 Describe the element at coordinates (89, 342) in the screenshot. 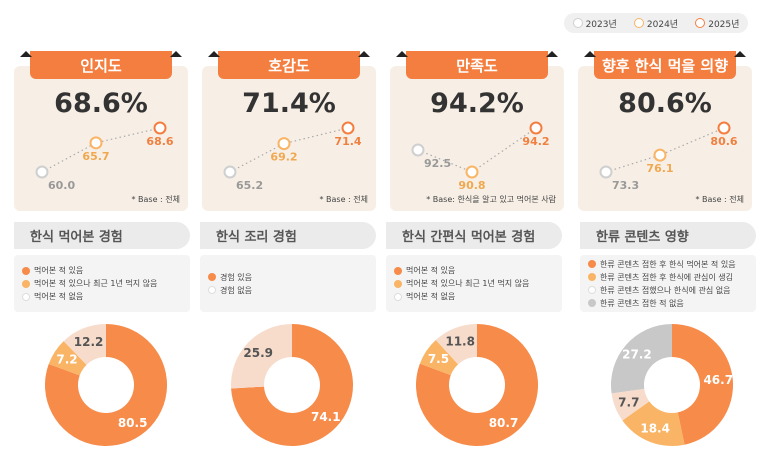

I see `slice-label: 12.2` at that location.